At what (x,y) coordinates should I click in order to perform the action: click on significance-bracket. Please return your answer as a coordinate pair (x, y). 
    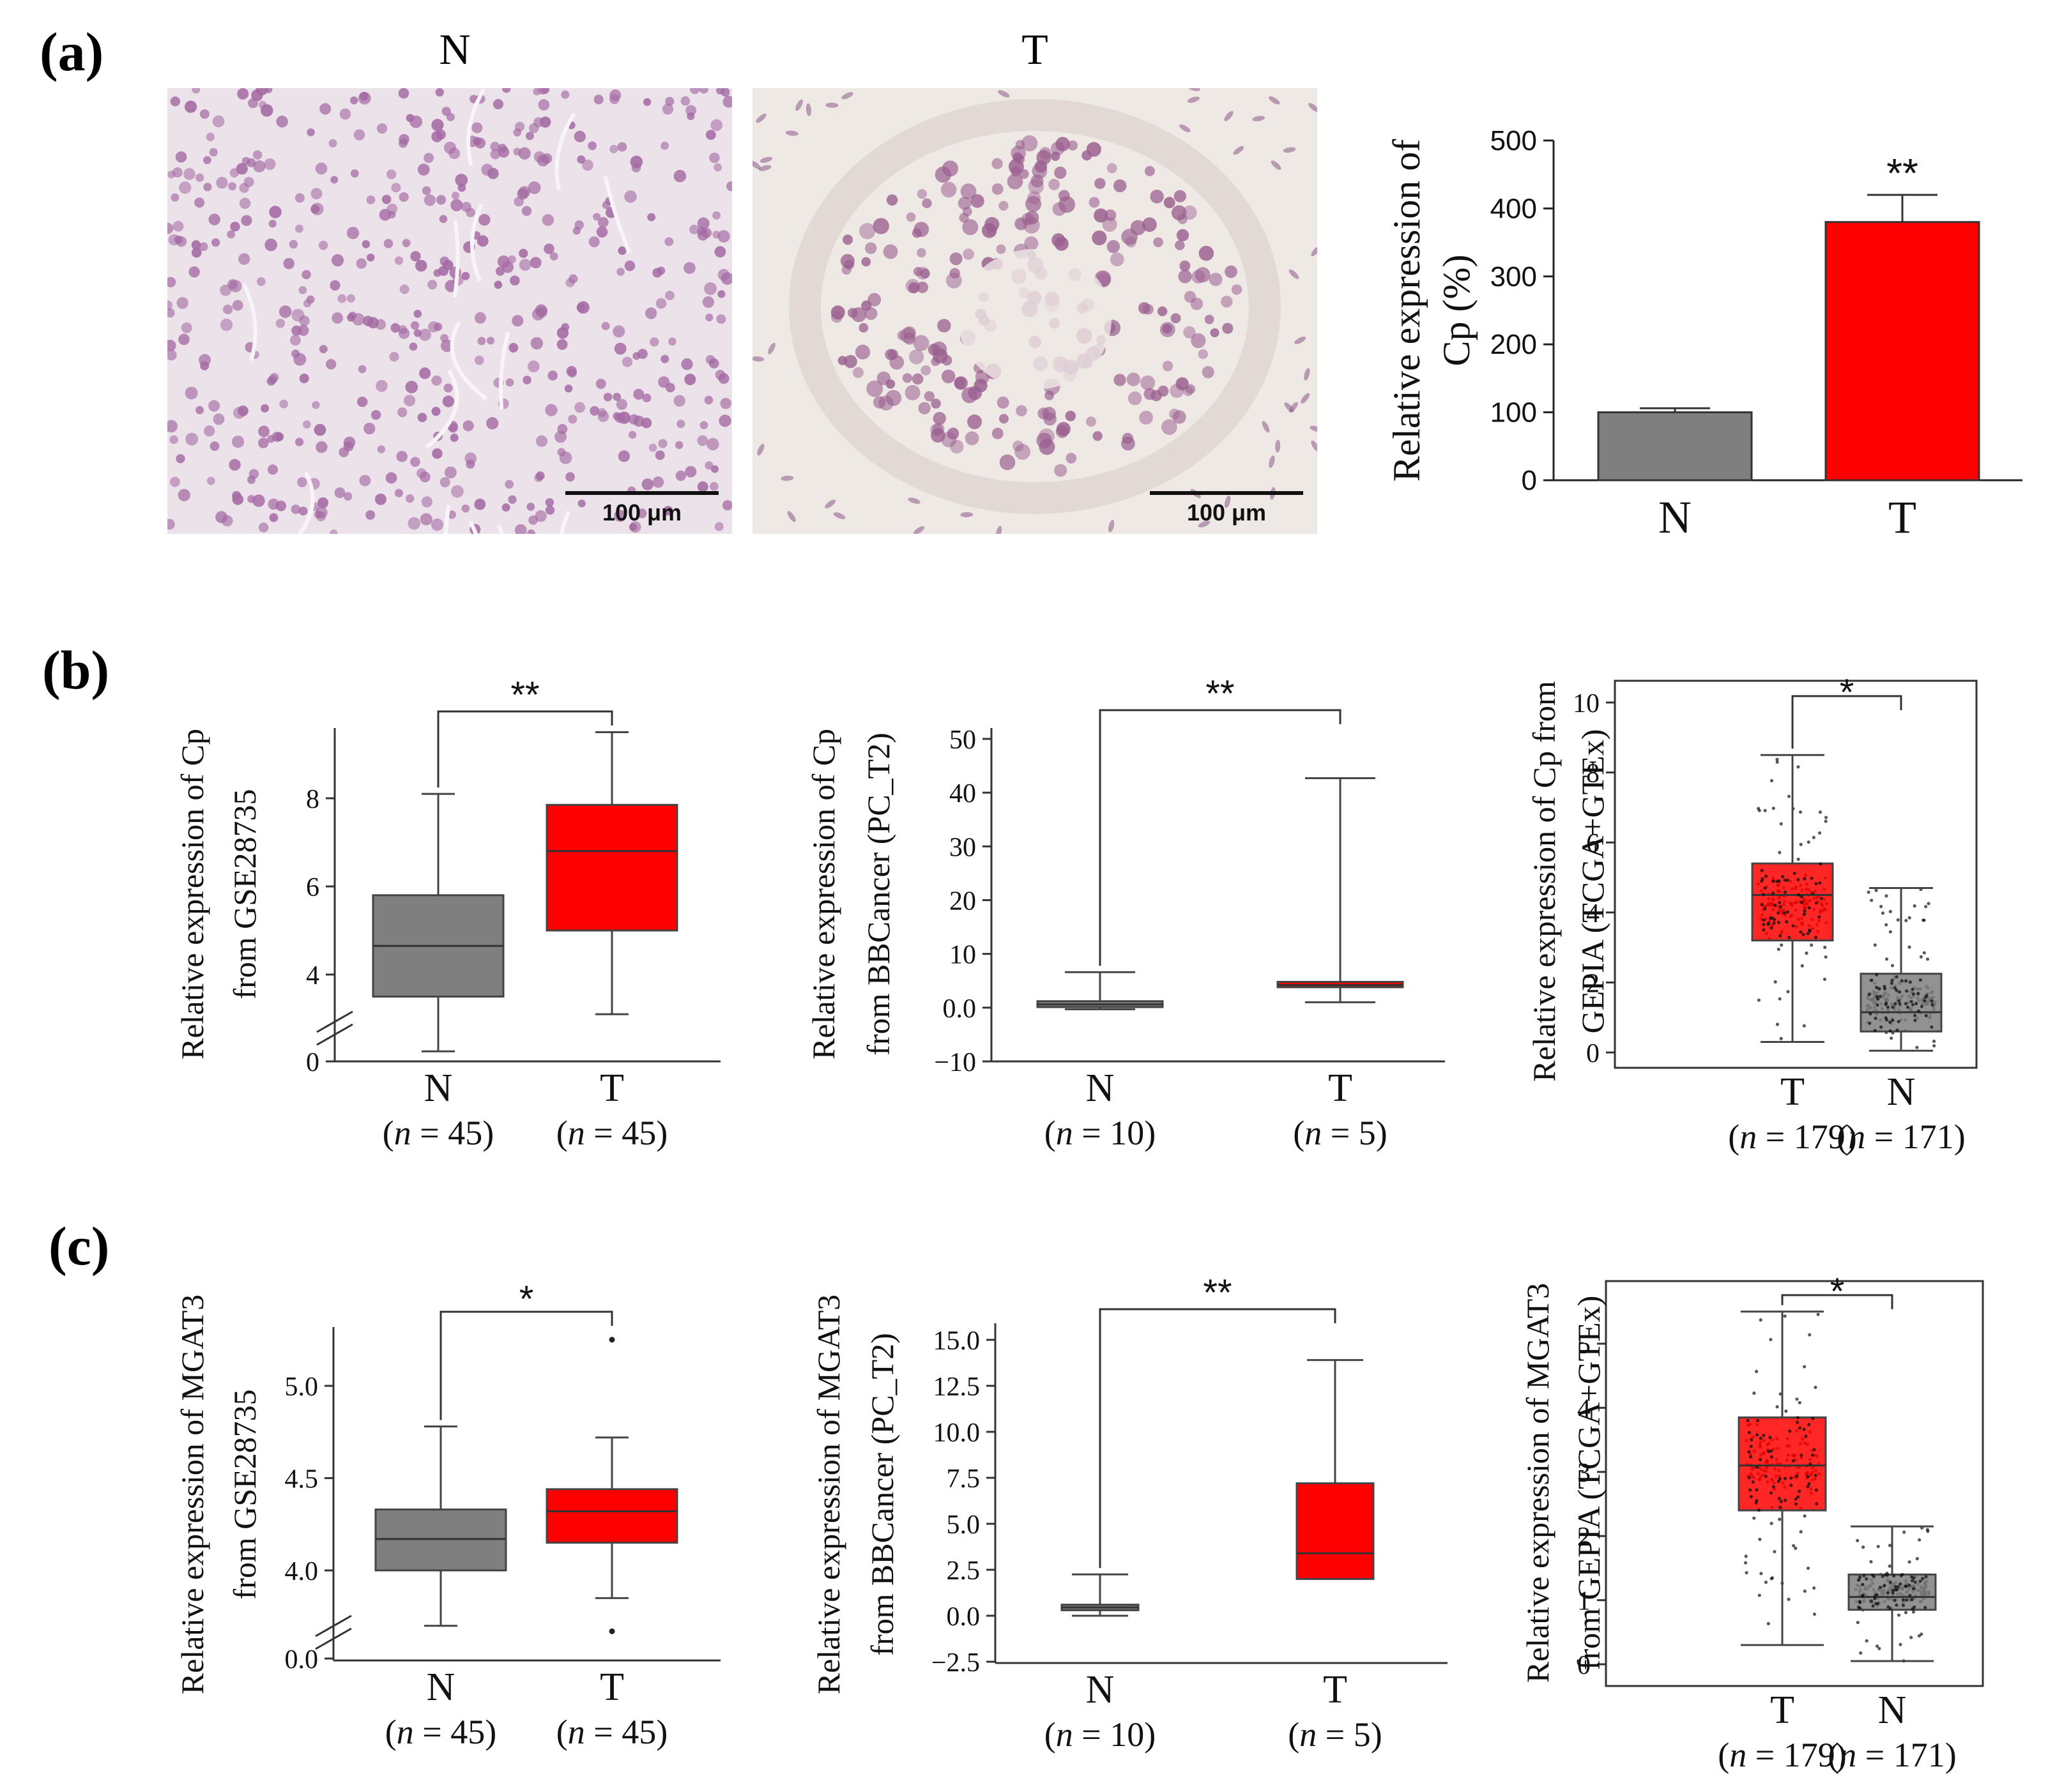
    Looking at the image, I should click on (1837, 1301).